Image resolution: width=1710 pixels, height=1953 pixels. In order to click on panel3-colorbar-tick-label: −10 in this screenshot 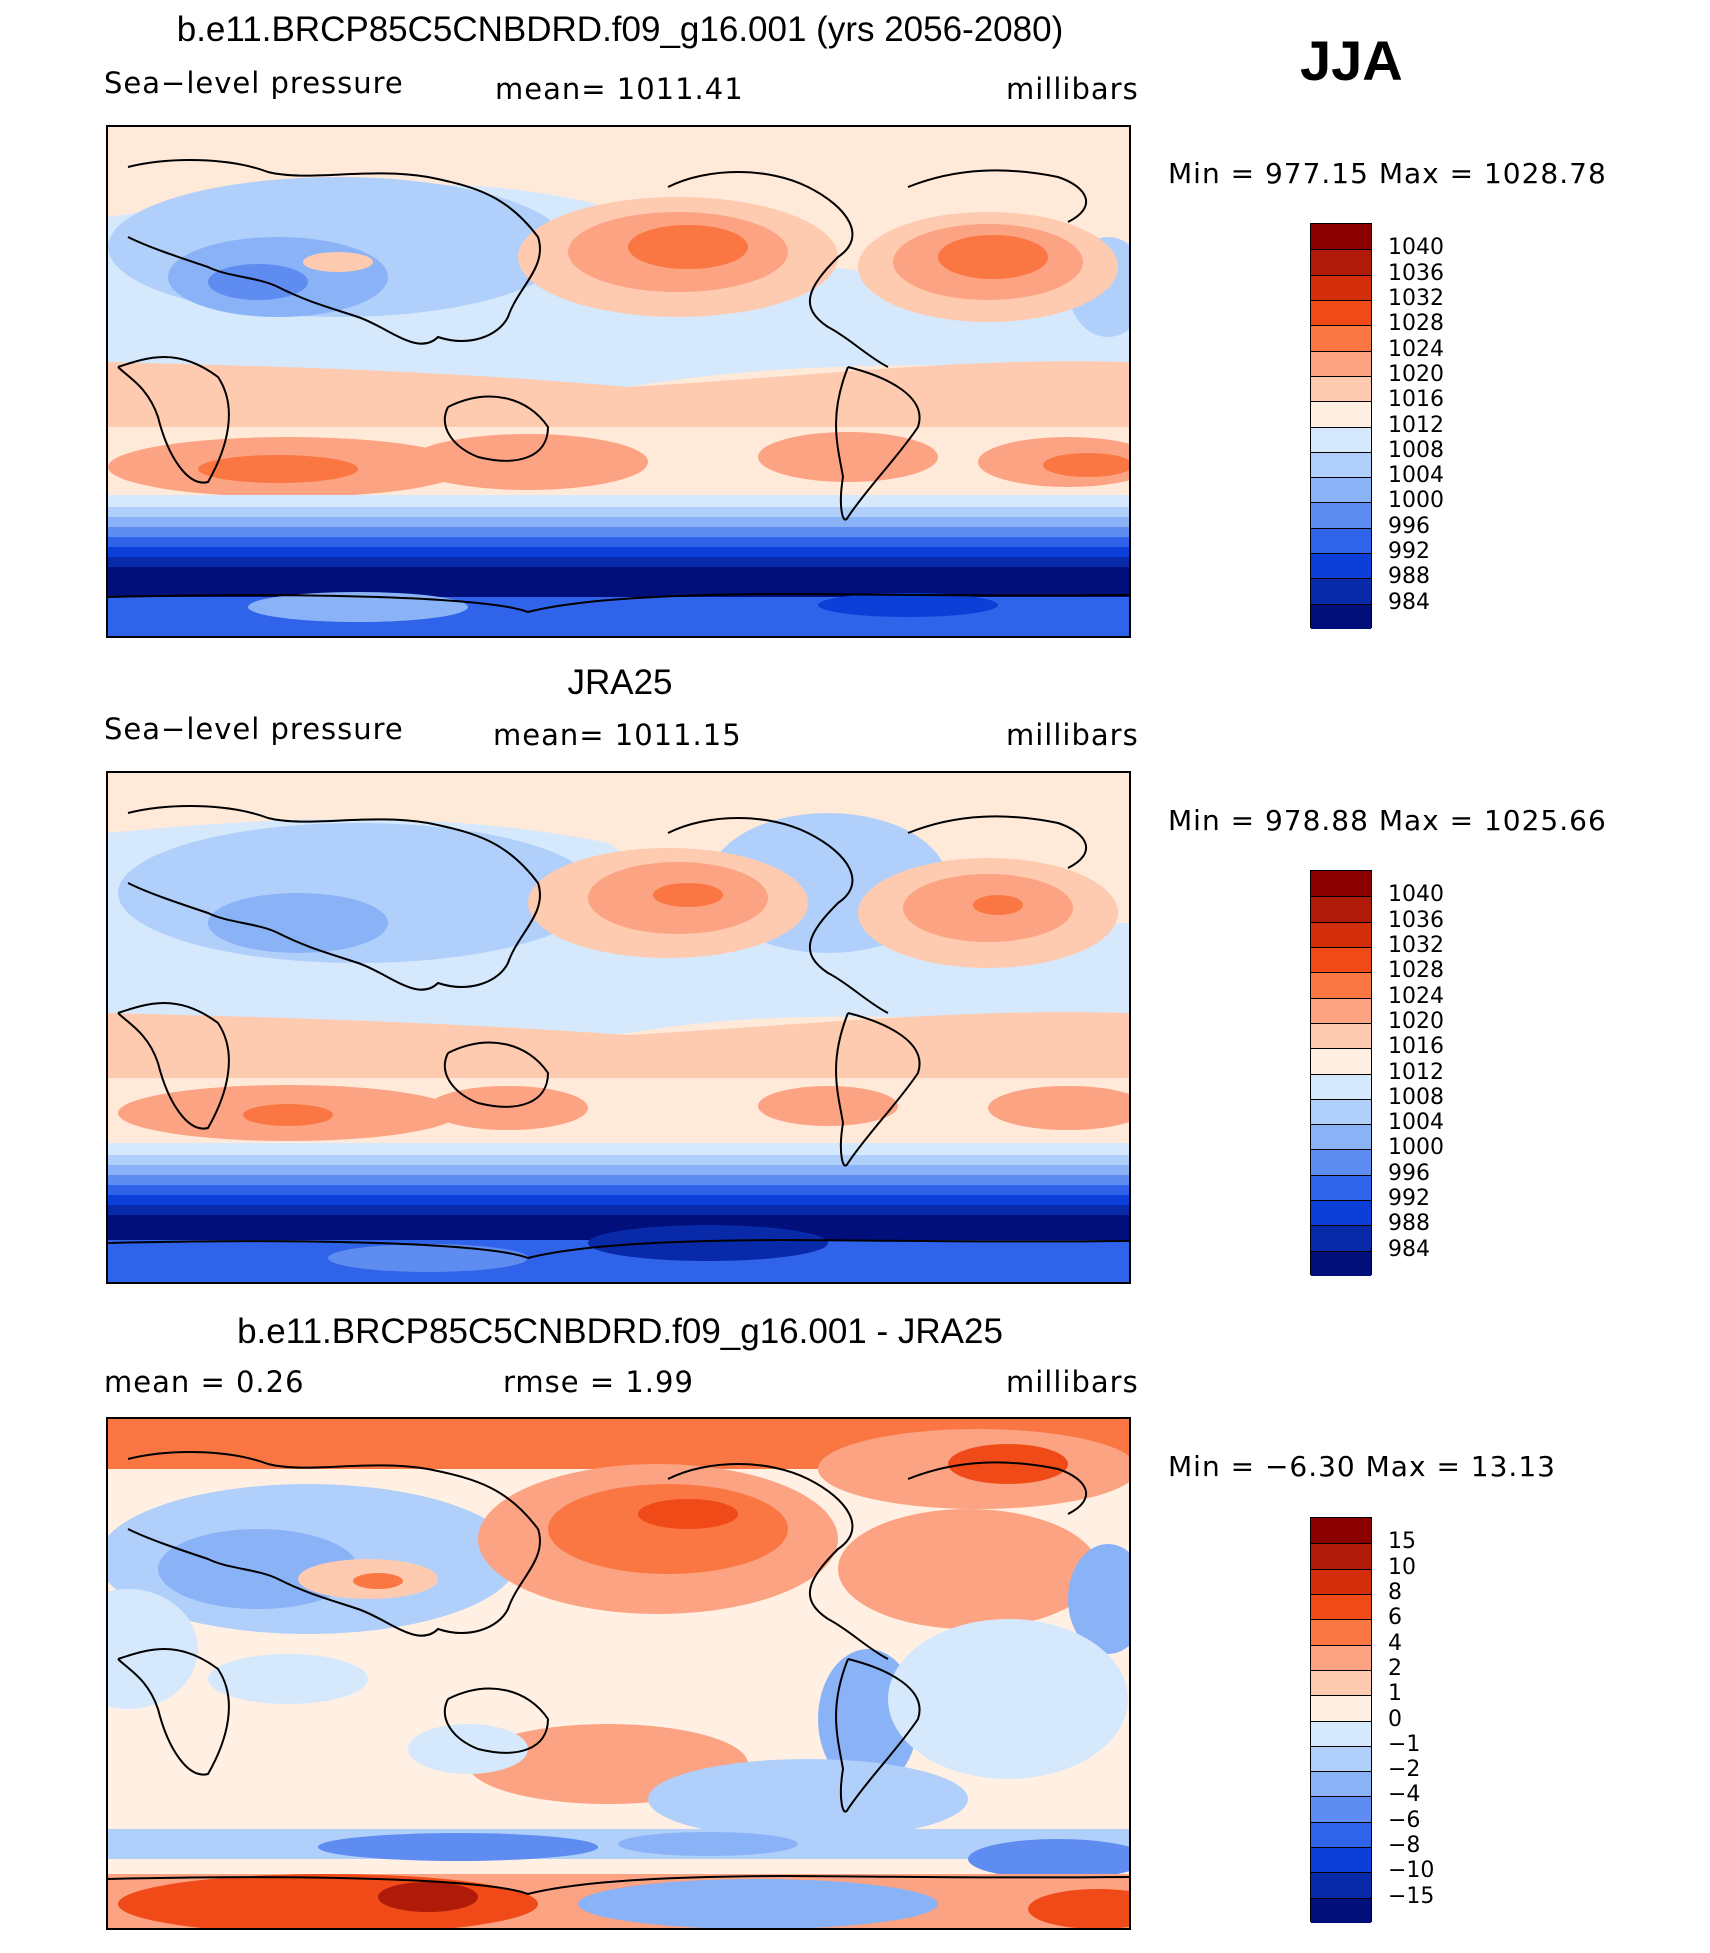, I will do `click(1411, 1871)`.